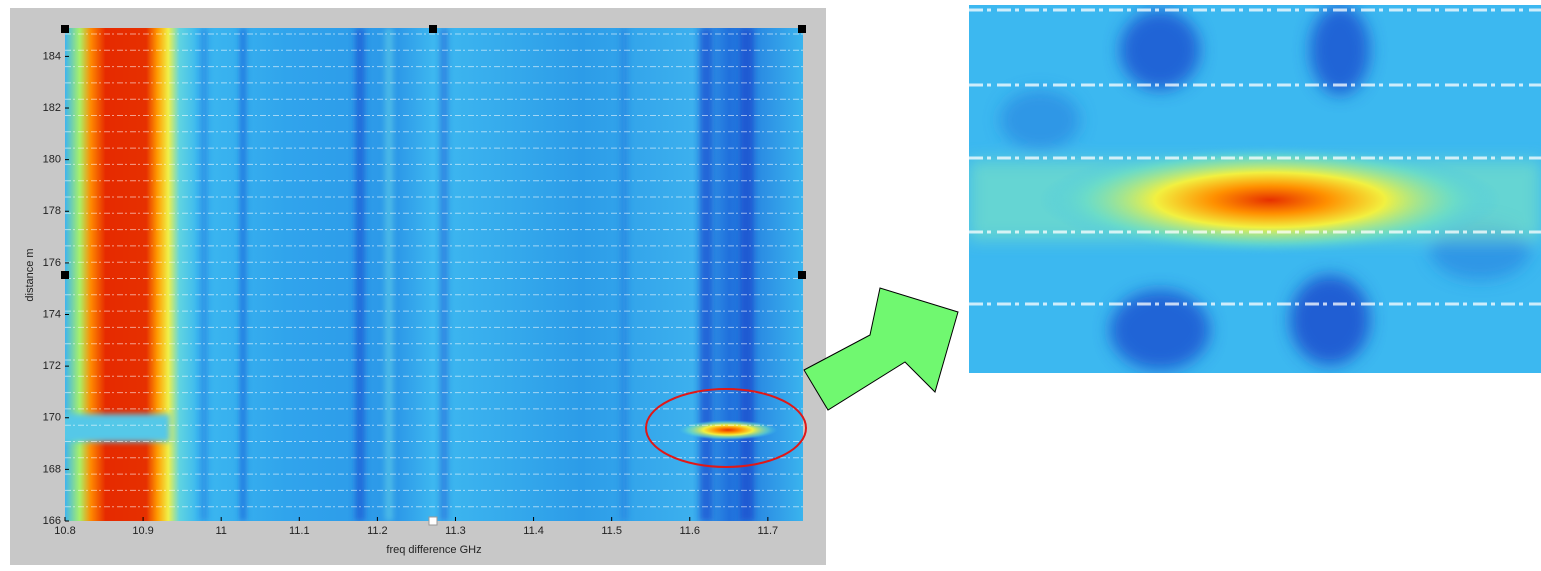  I want to click on y-axis-label: distance m, so click(30, 274).